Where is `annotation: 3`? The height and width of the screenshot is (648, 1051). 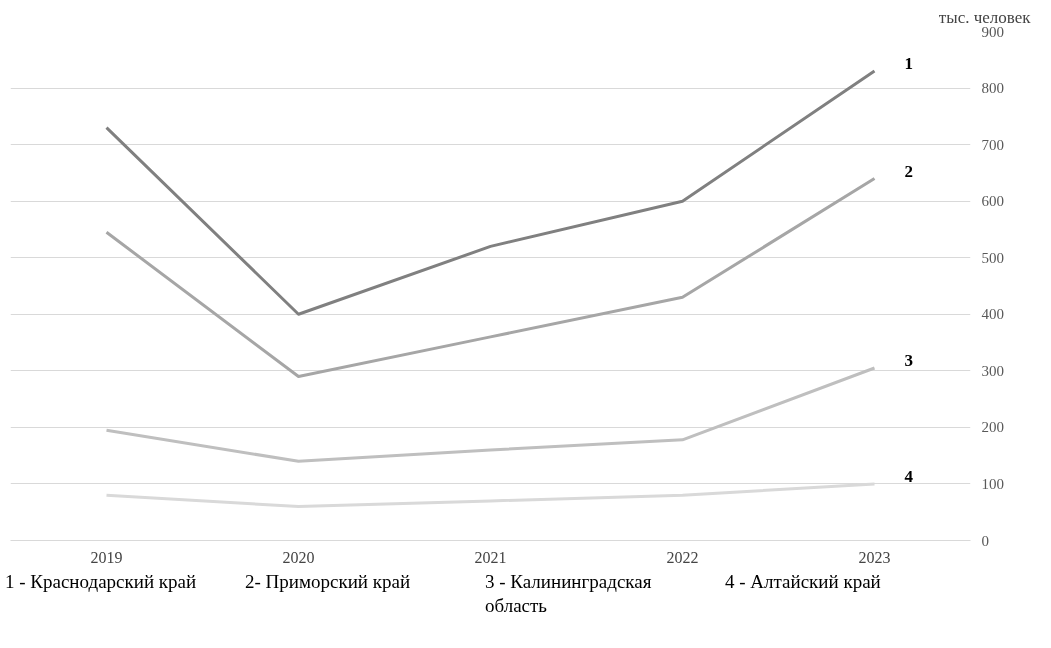
annotation: 3 is located at coordinates (908, 361).